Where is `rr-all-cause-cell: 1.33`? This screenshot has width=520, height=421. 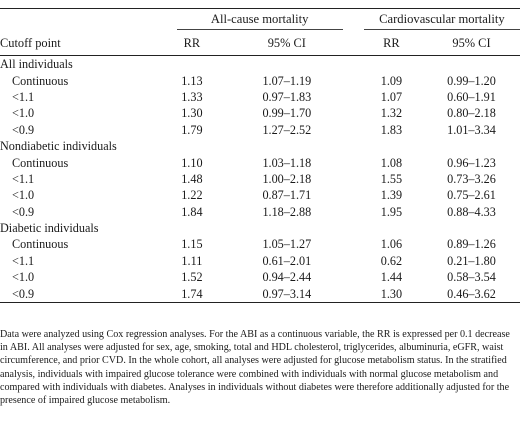
rr-all-cause-cell: 1.33 is located at coordinates (192, 96).